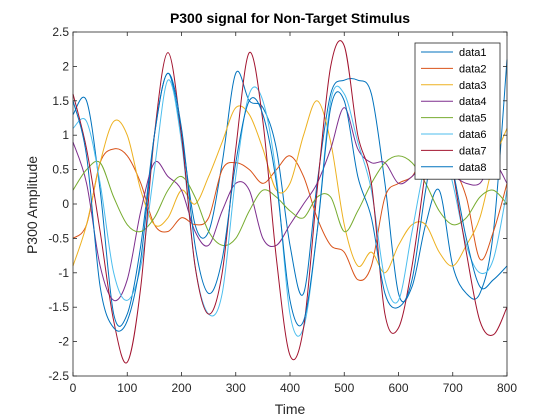  Describe the element at coordinates (473, 168) in the screenshot. I see `legend-entry: data8` at that location.